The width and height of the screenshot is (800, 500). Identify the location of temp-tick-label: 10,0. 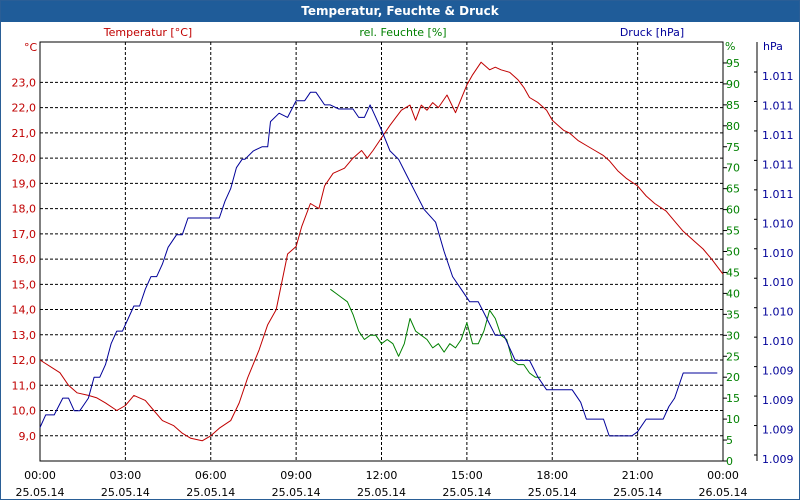
(24, 411).